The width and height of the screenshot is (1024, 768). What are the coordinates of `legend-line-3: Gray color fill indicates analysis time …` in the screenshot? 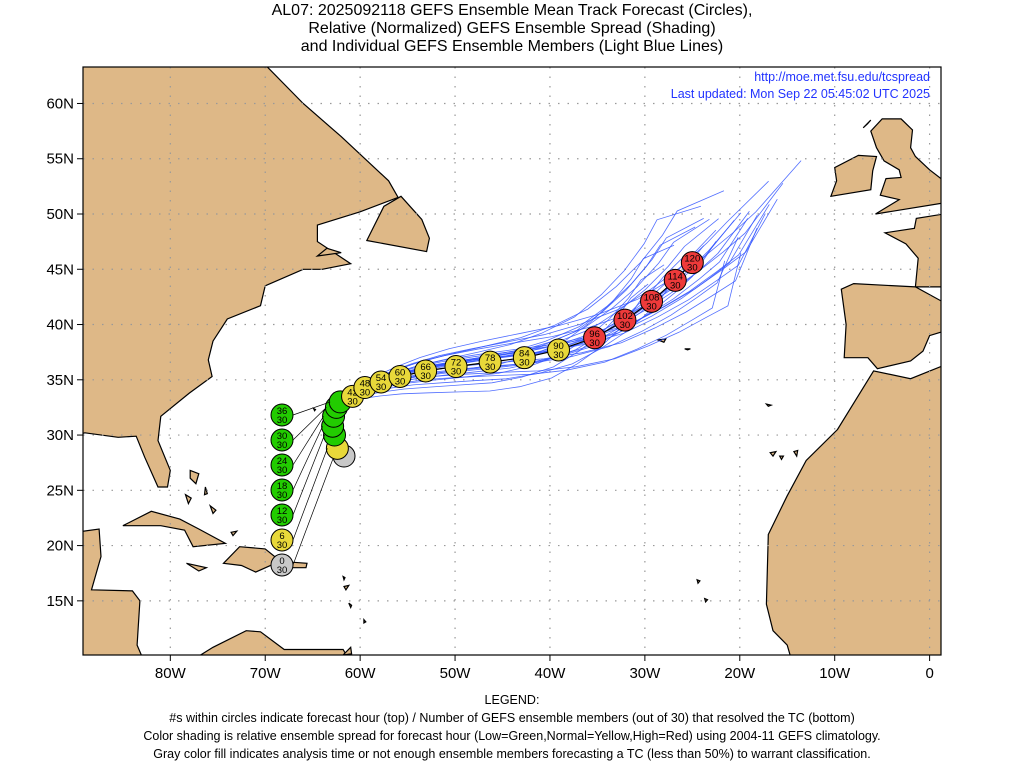 It's located at (512, 754).